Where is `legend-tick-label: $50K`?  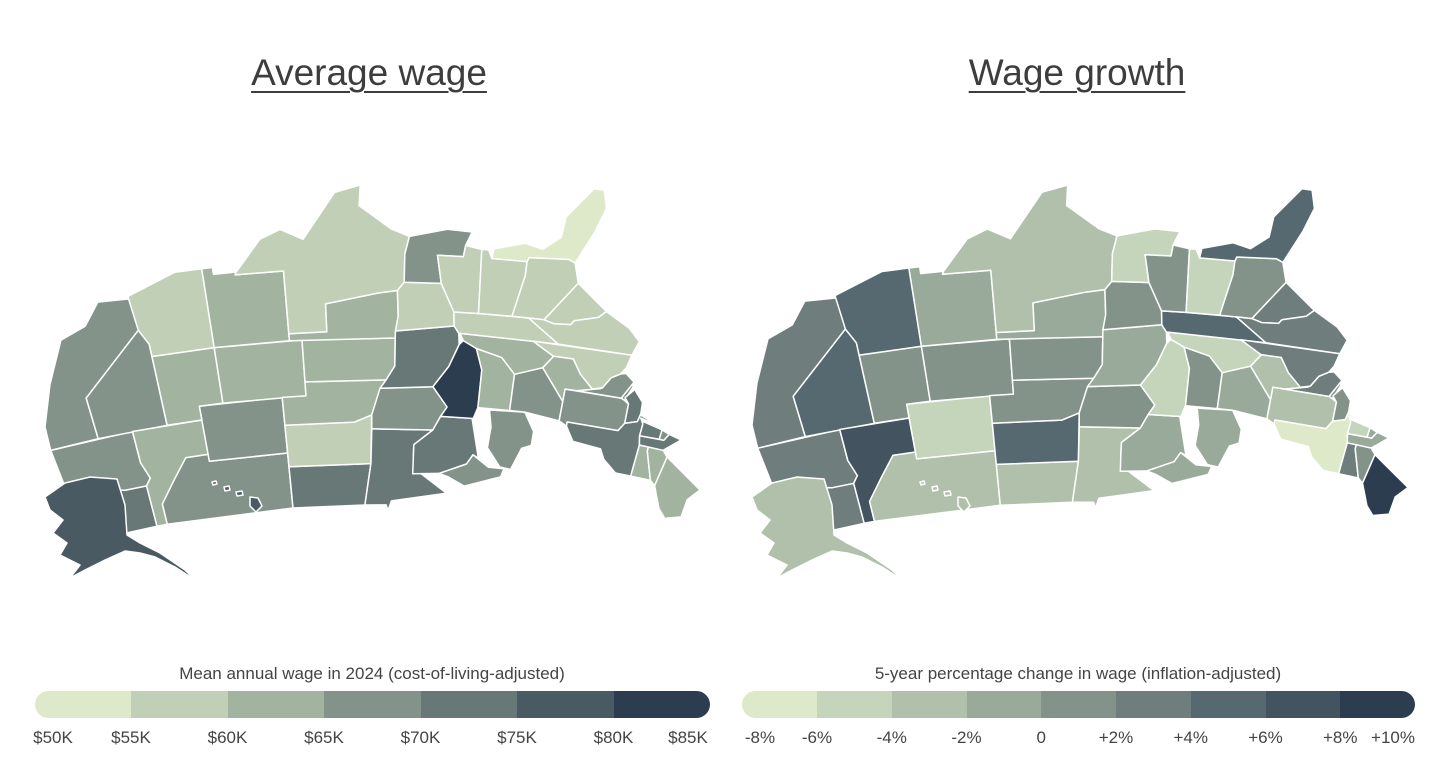
legend-tick-label: $50K is located at coordinates (53, 737).